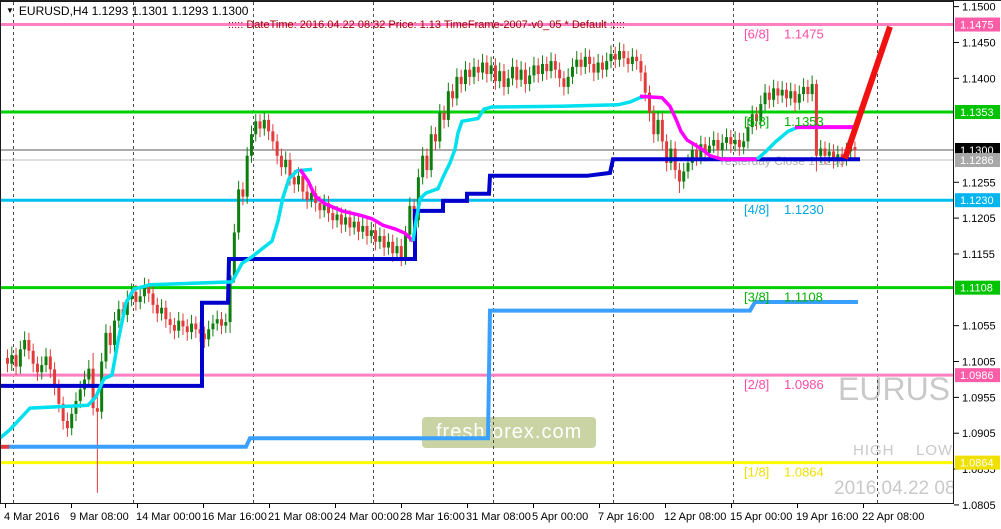 This screenshot has height=529, width=1001. What do you see at coordinates (804, 34) in the screenshot?
I see `murrey-label-value: 1.1475` at bounding box center [804, 34].